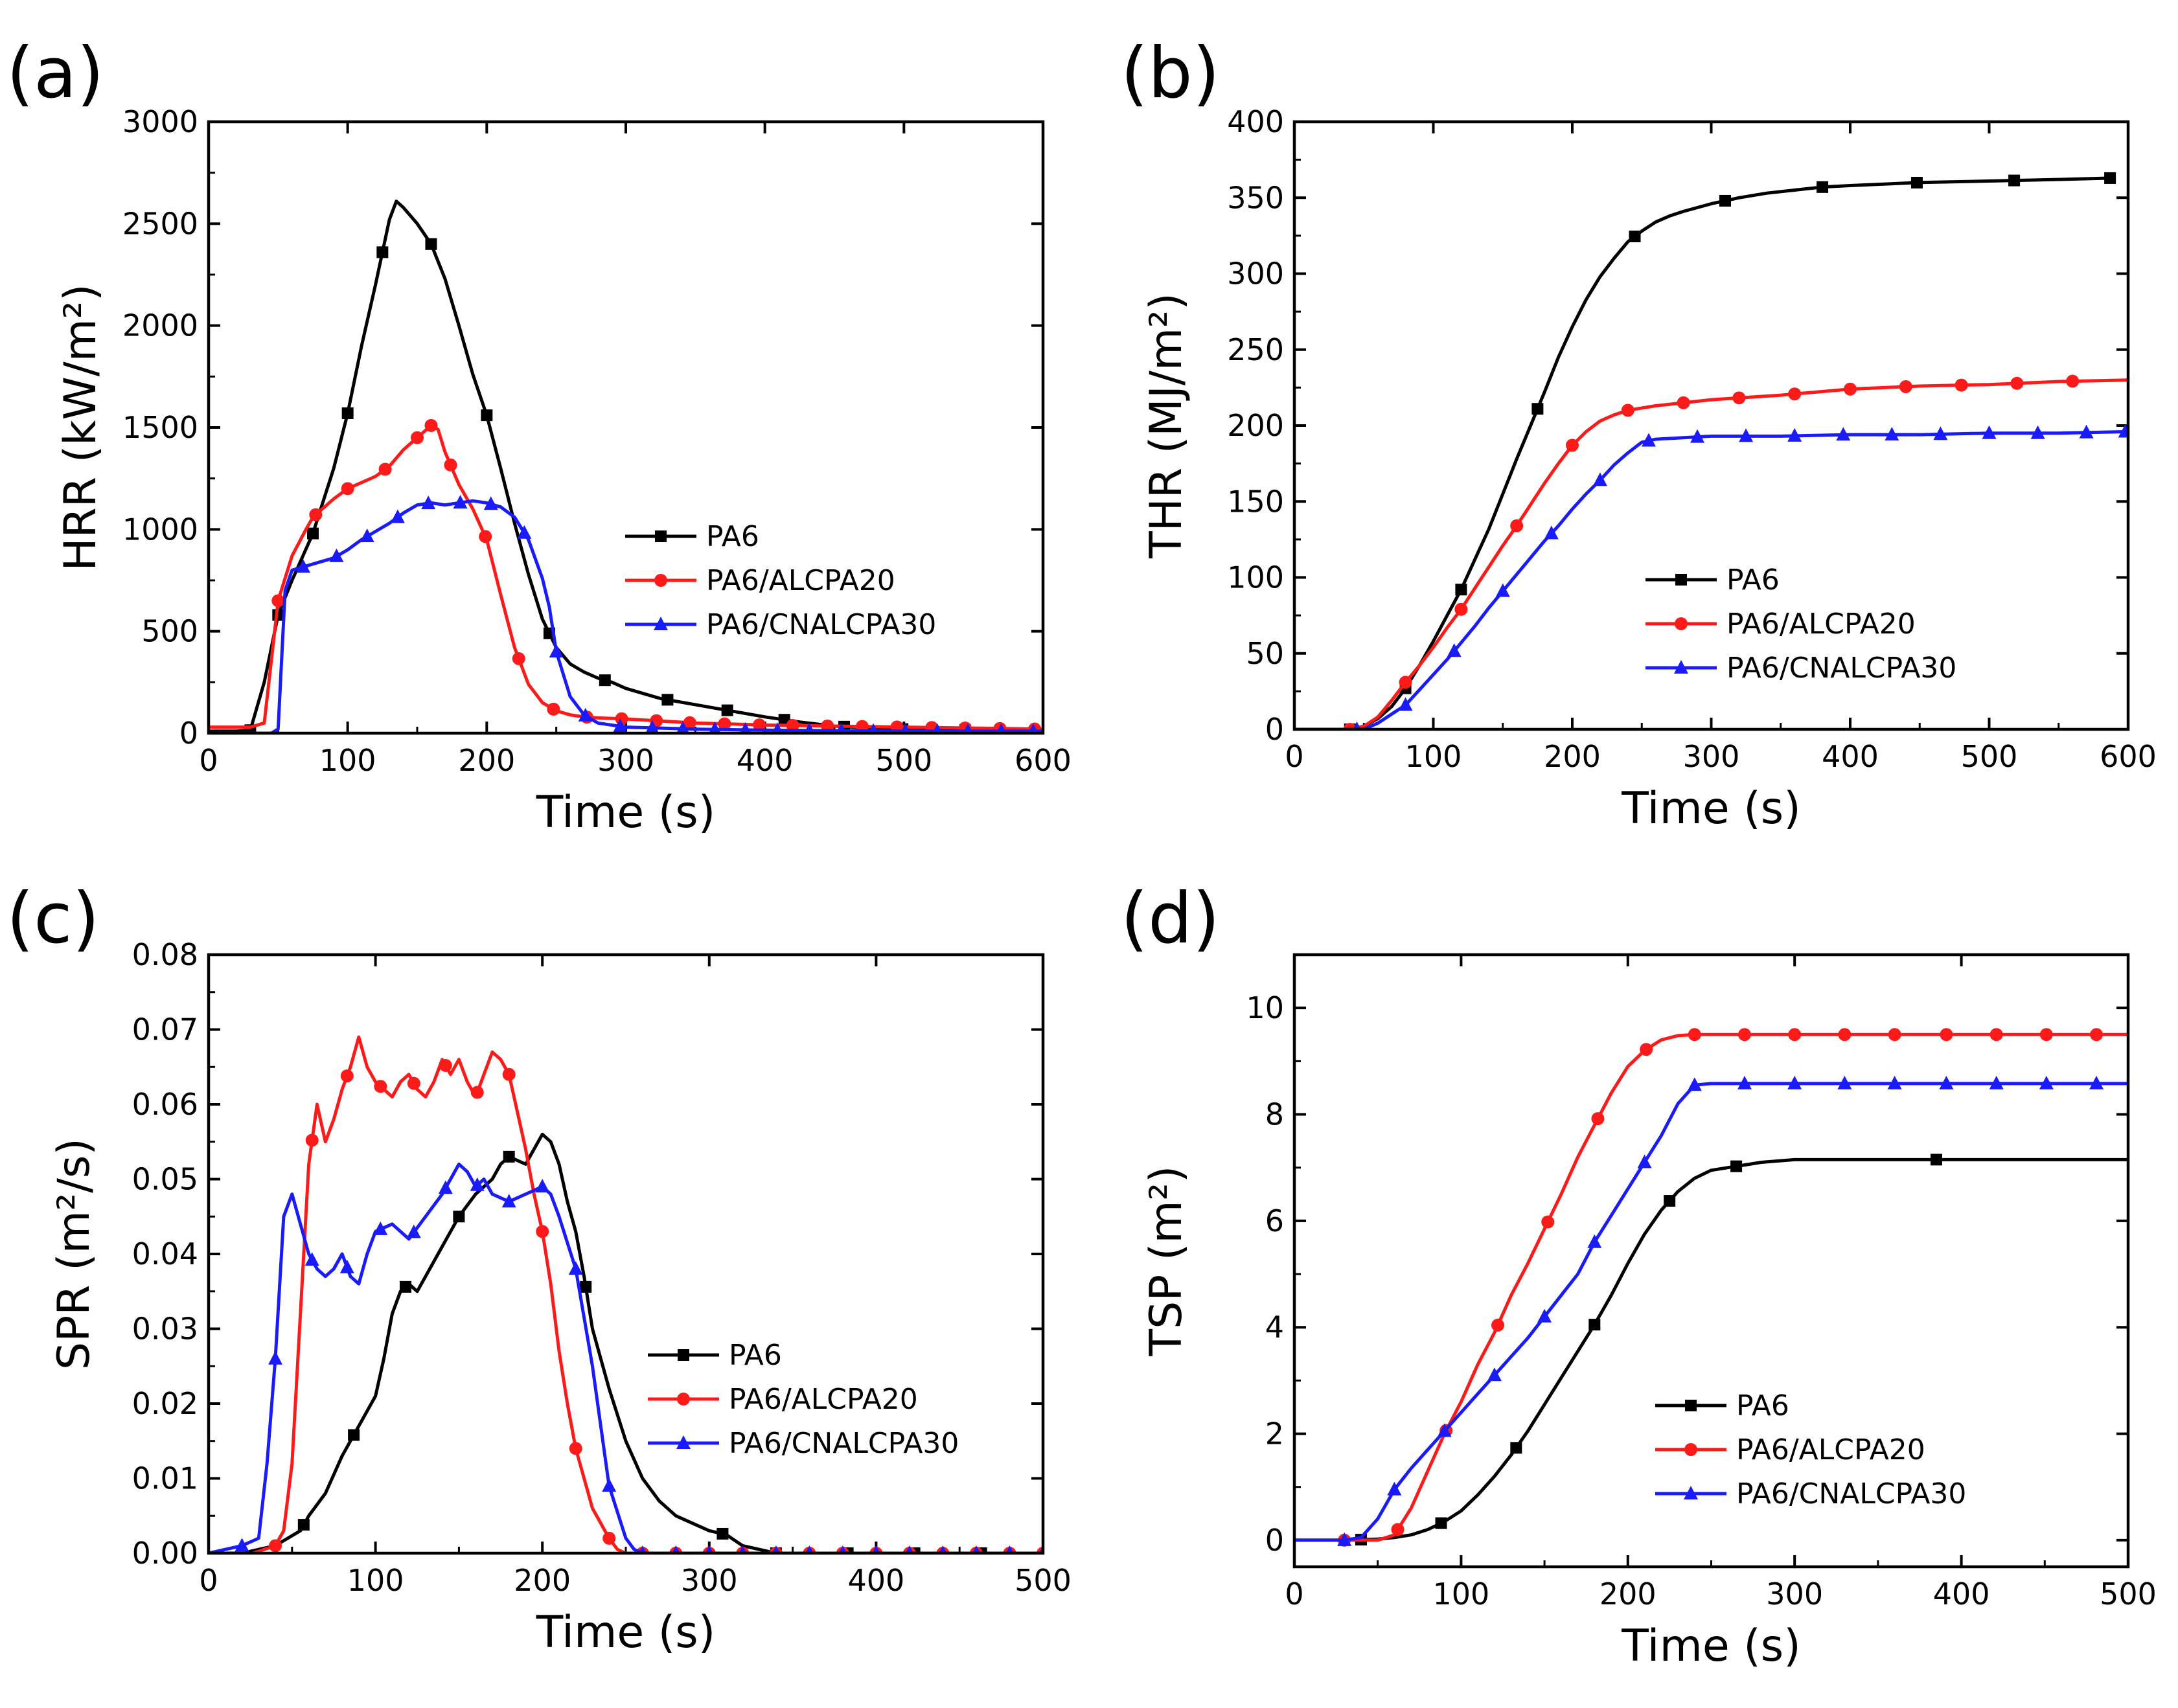  I want to click on y-tick-label: 1000, so click(160, 529).